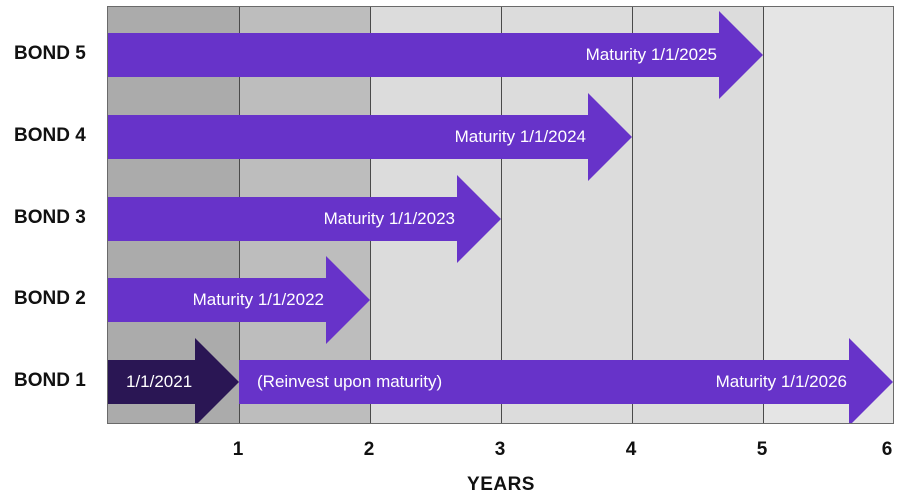 Image resolution: width=914 pixels, height=497 pixels. Describe the element at coordinates (50, 298) in the screenshot. I see `row-label-bond-2: BOND 2` at that location.